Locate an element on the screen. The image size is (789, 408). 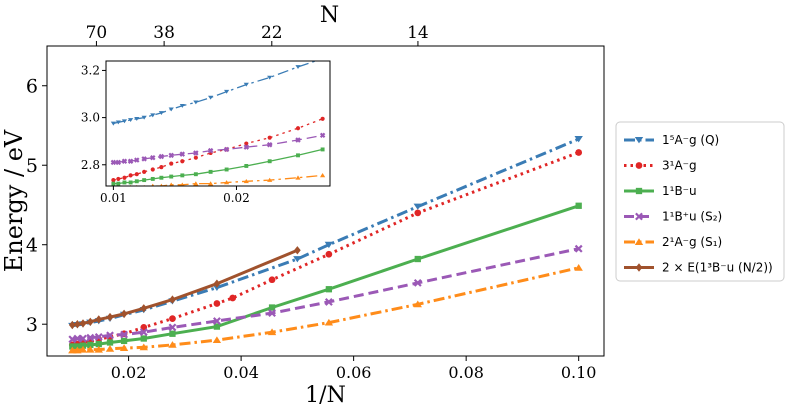
y-tick-label: 3 is located at coordinates (32, 325).